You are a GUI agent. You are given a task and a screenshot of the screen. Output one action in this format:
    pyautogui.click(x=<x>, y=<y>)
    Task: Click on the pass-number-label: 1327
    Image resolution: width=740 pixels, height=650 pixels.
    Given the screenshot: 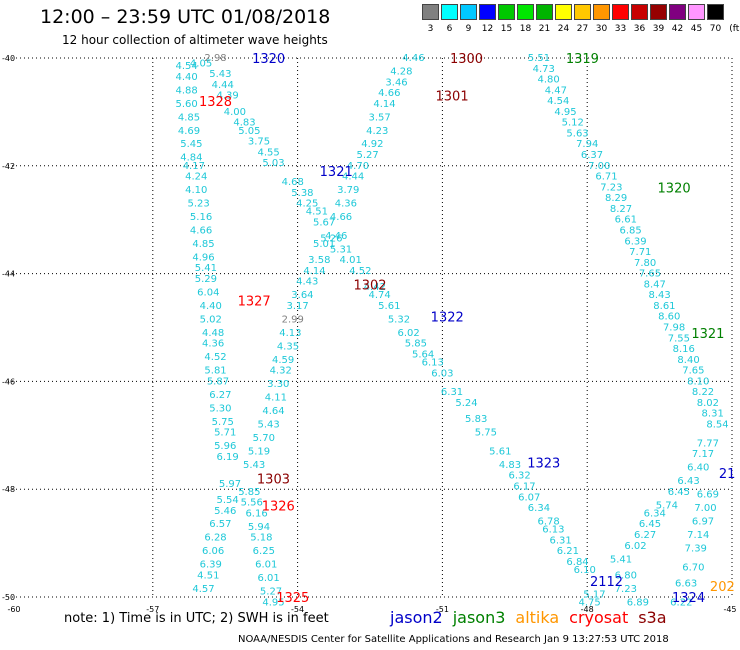 What is the action you would take?
    pyautogui.click(x=254, y=302)
    